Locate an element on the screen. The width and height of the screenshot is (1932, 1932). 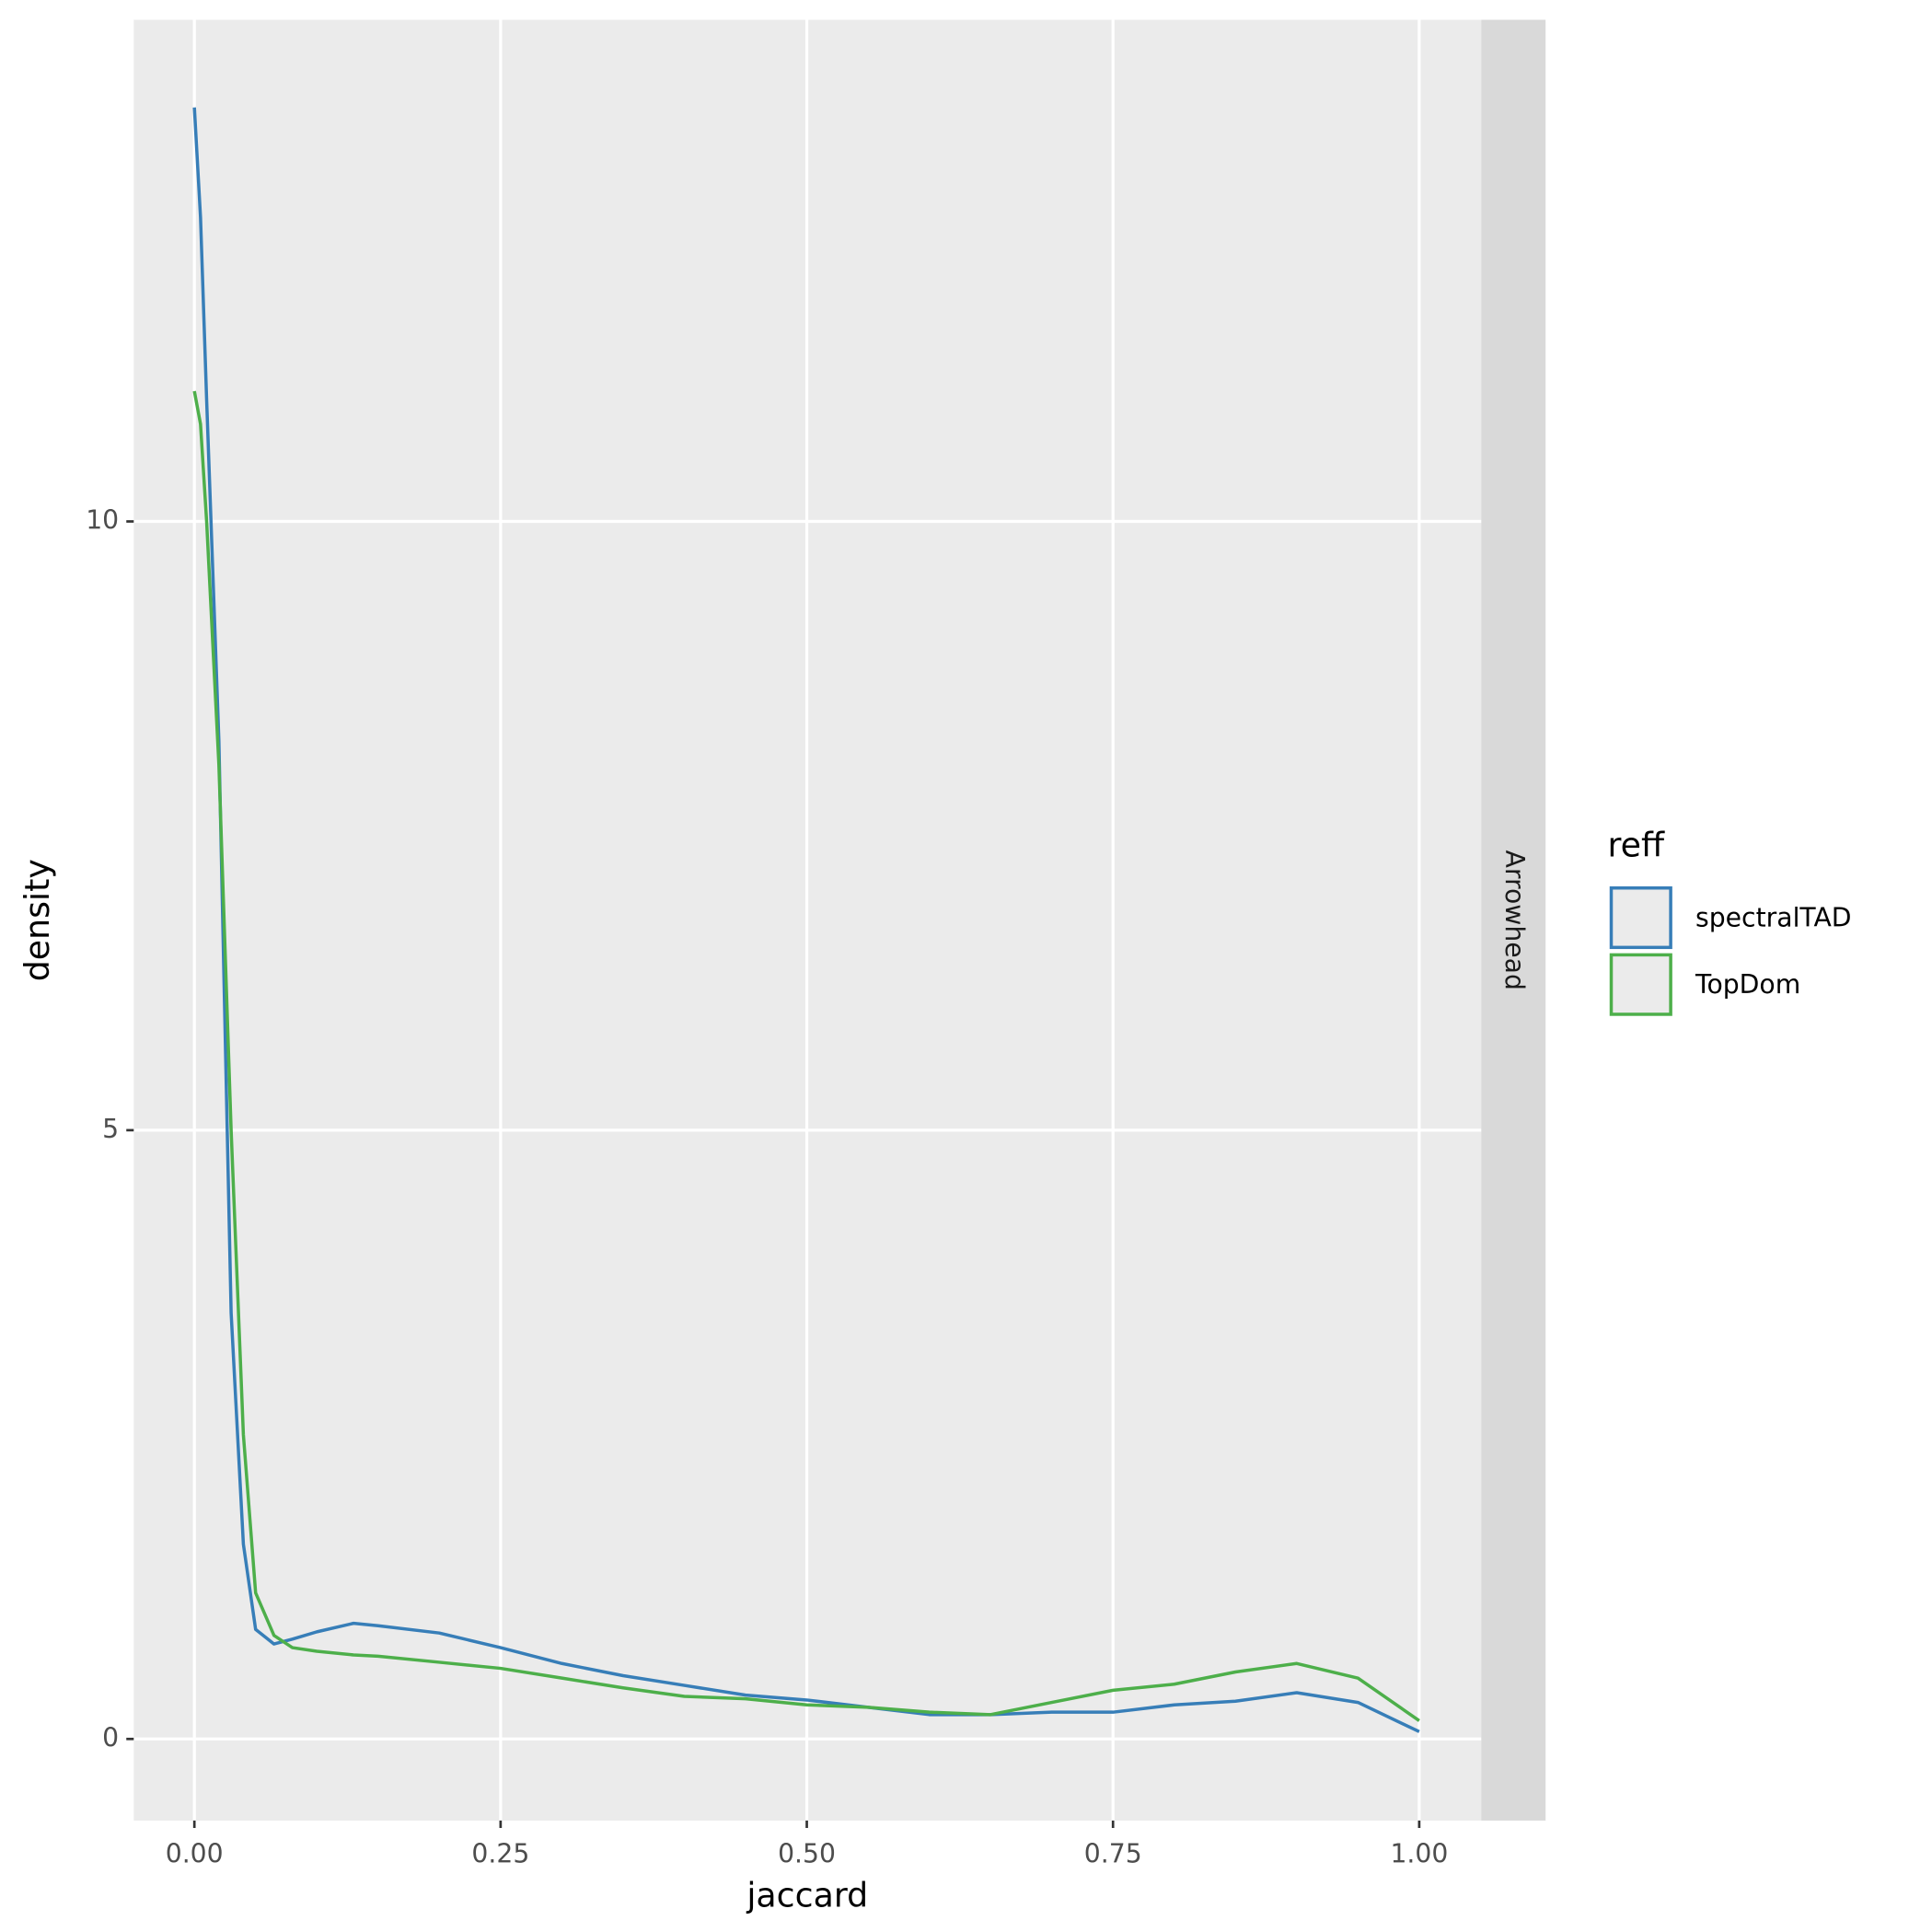
y-tick-label: 0 is located at coordinates (111, 1738).